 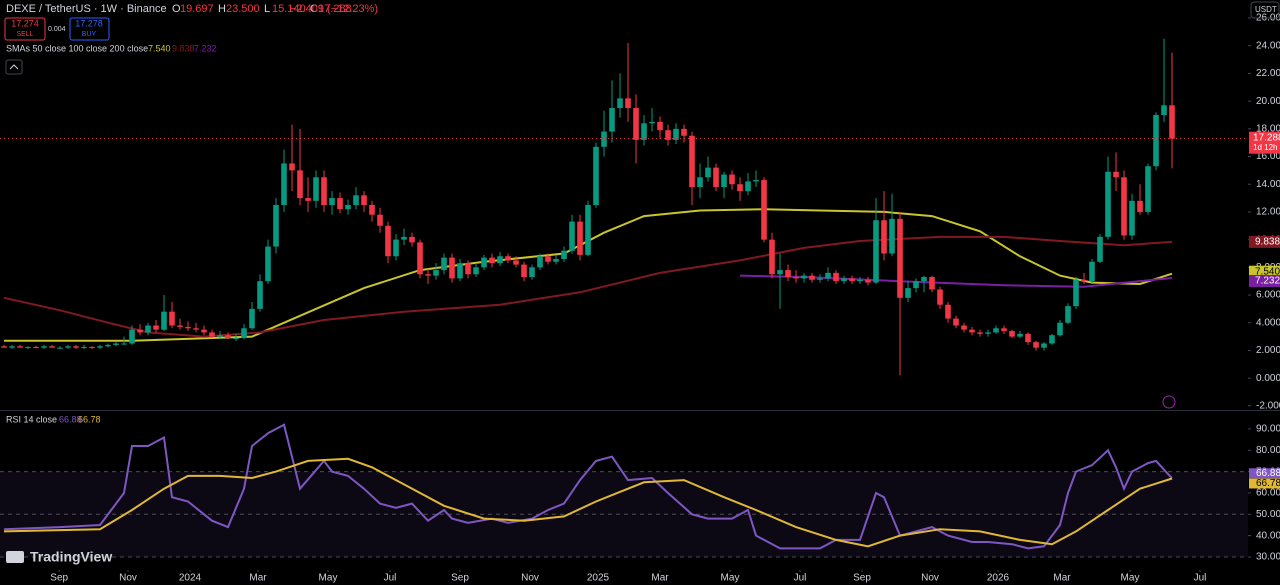 What do you see at coordinates (1264, 142) in the screenshot?
I see `last-price-box` at bounding box center [1264, 142].